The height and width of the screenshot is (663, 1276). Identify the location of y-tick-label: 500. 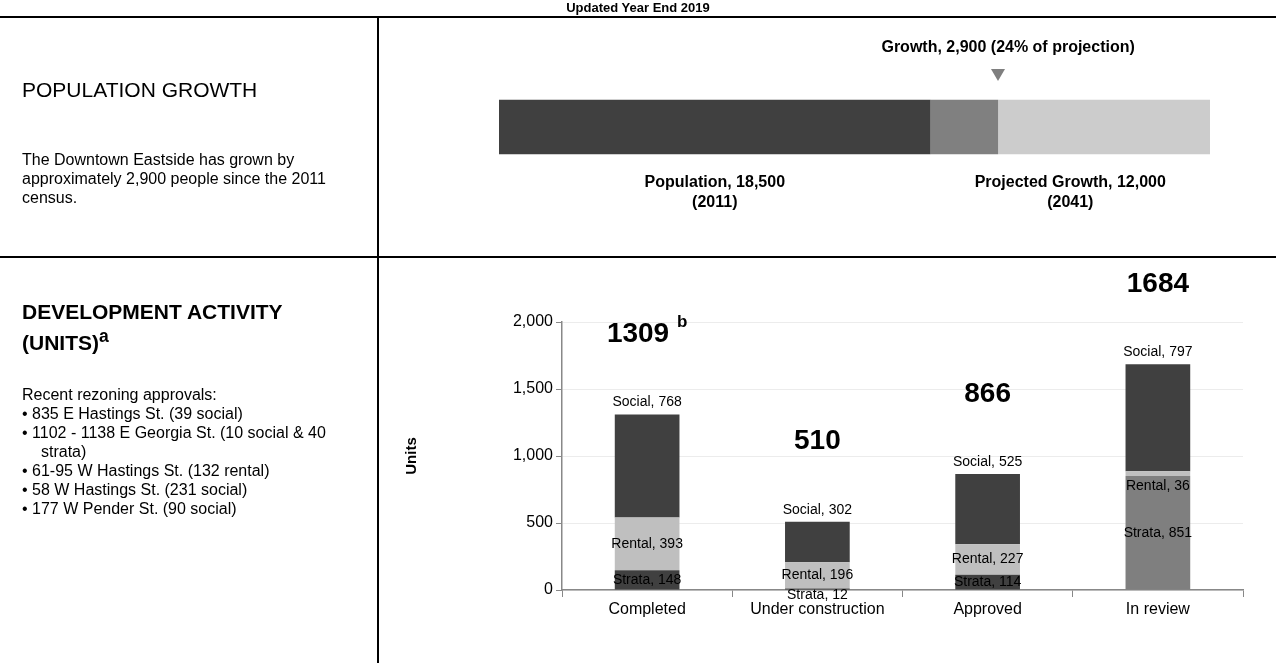
(540, 522).